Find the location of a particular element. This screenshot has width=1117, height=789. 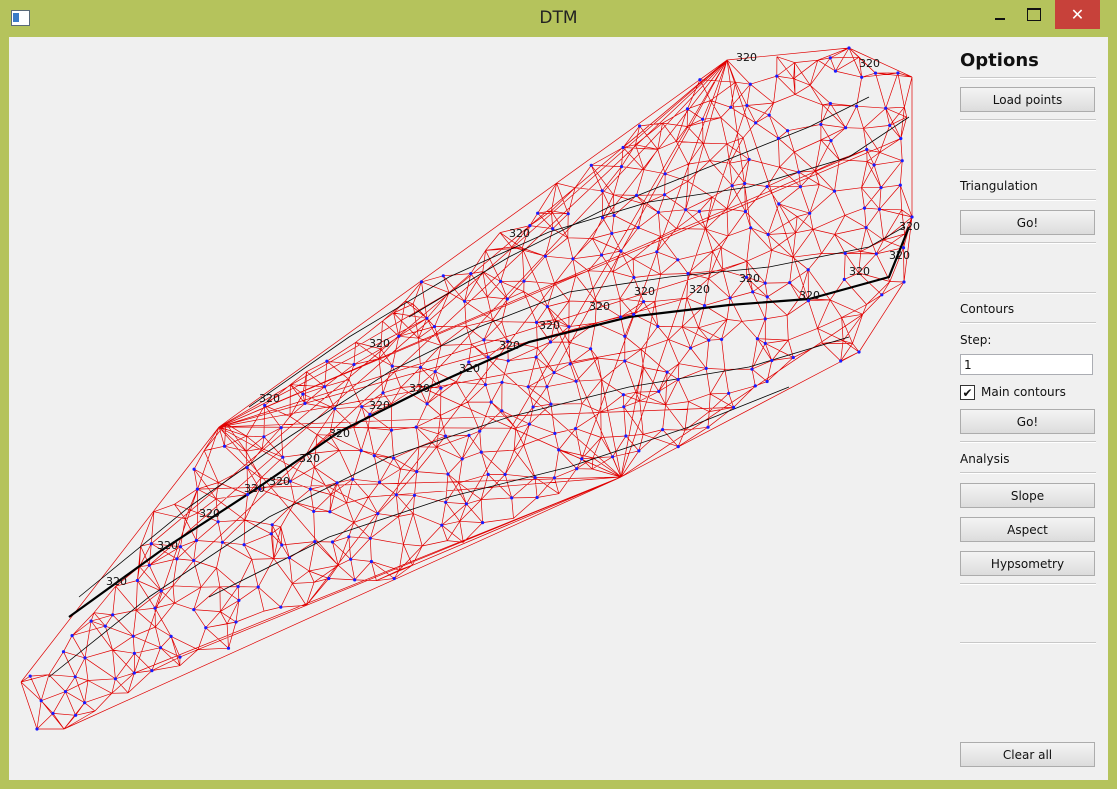

aspect-button: Aspect is located at coordinates (1027, 529).